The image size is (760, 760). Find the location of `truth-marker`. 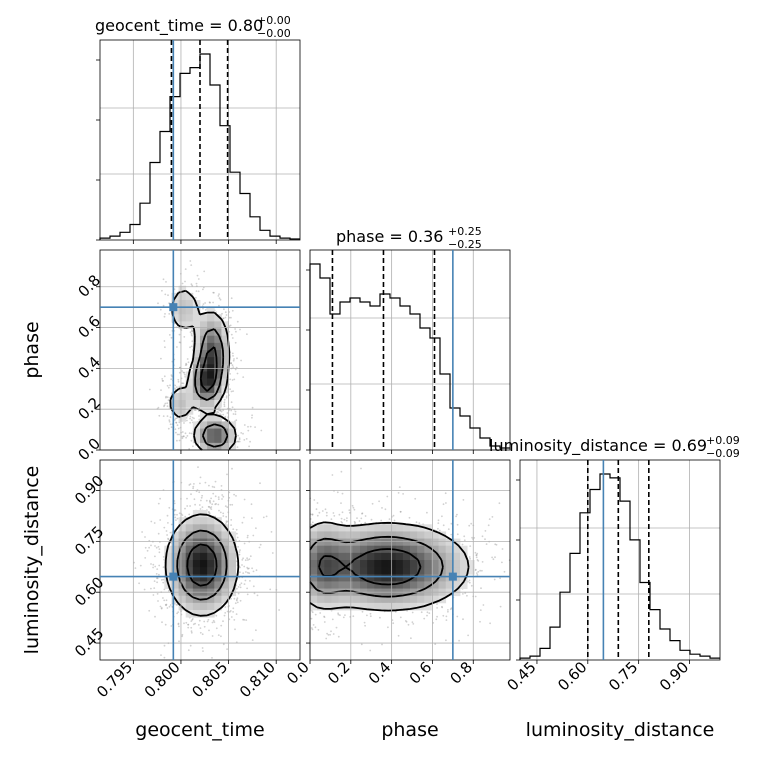

truth-marker is located at coordinates (173, 307).